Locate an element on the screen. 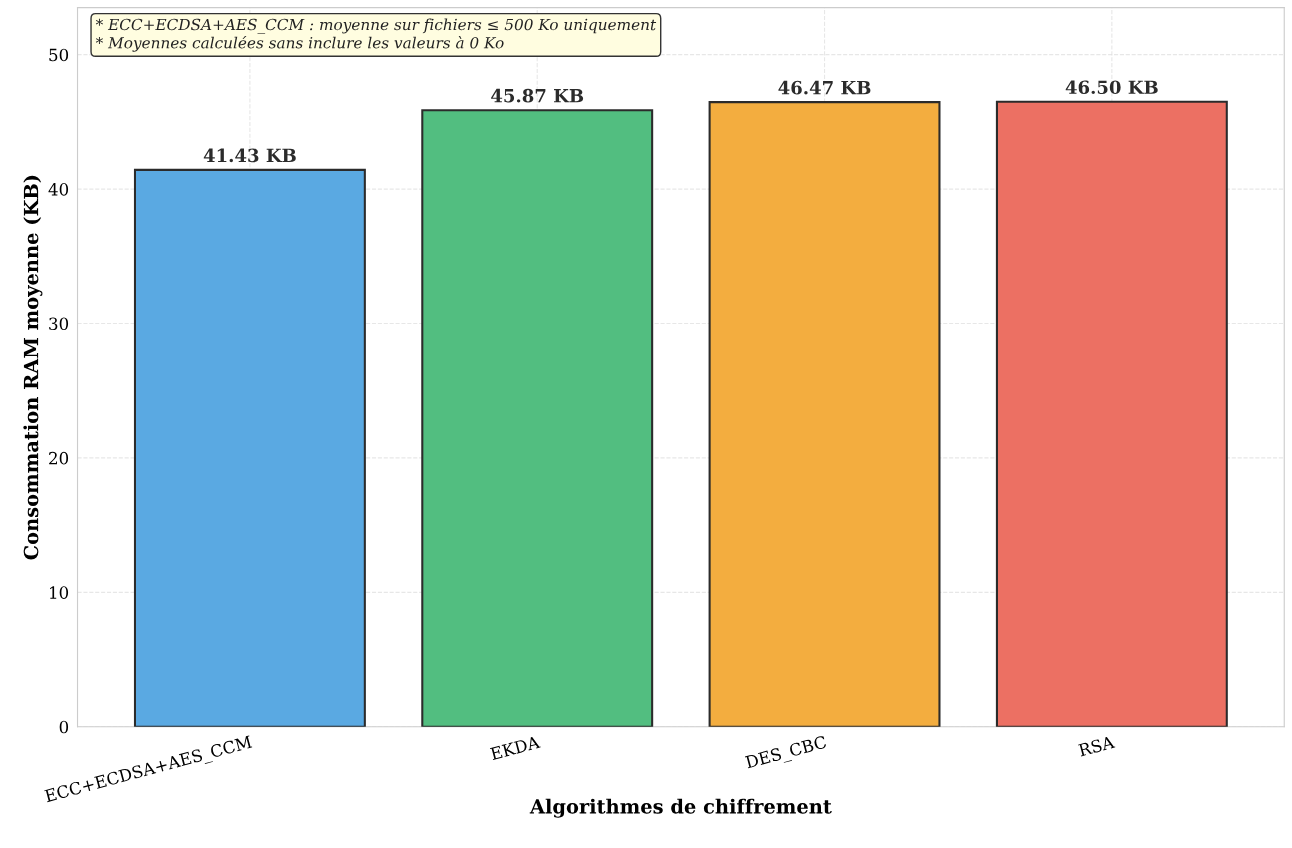 The width and height of the screenshot is (1292, 848). x-tick-label: EKDA is located at coordinates (515, 748).